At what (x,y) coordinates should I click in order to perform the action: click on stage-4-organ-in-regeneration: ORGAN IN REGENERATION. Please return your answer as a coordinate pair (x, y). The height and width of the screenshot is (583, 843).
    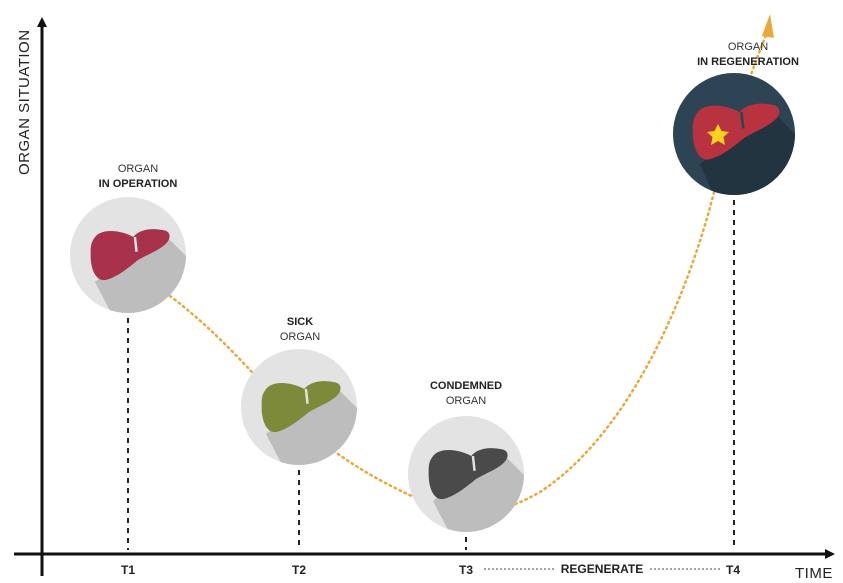
    Looking at the image, I should click on (736, 118).